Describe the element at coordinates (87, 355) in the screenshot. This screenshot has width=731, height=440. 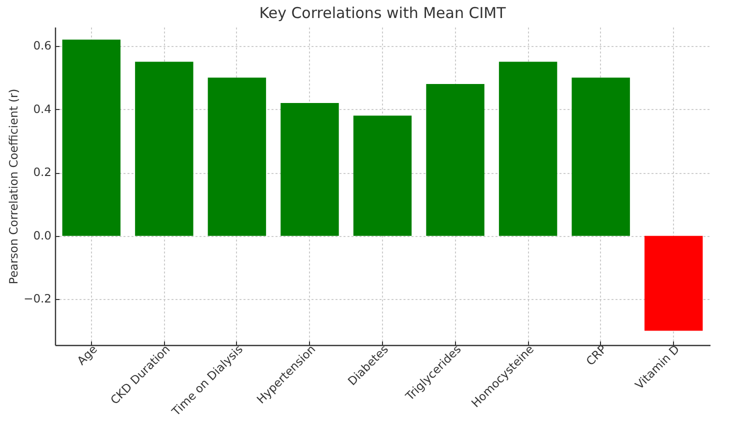
I see `x-tick-label: Age` at that location.